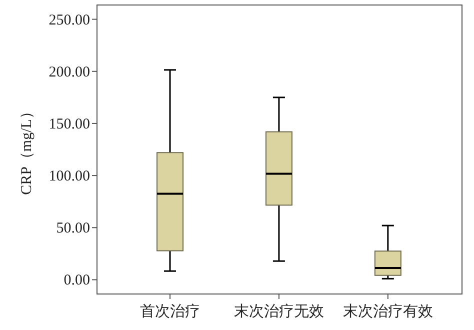 Image resolution: width=474 pixels, height=330 pixels. Describe the element at coordinates (73, 228) in the screenshot. I see `y-tick-label: 50.00` at that location.